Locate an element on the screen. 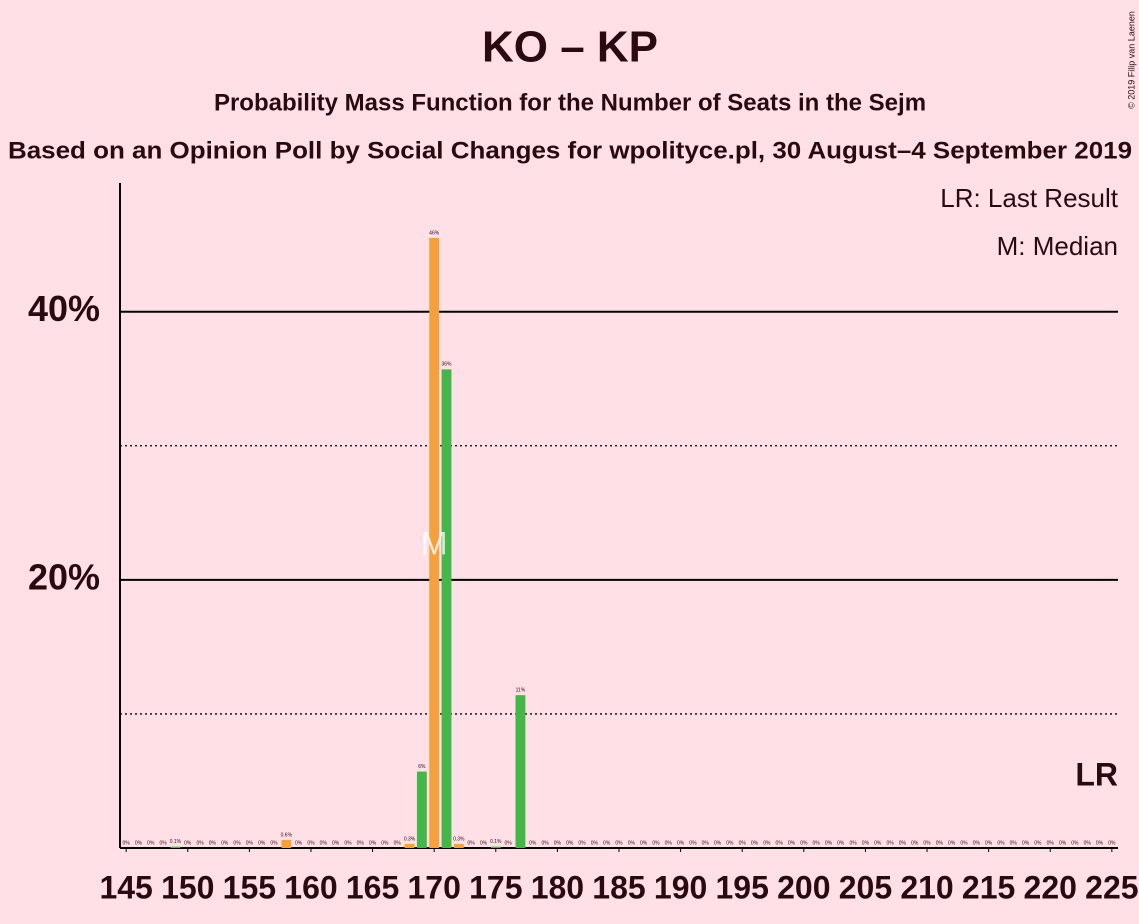 Image resolution: width=1139 pixels, height=924 pixels. legend-entry: LR: Last Result is located at coordinates (1029, 198).